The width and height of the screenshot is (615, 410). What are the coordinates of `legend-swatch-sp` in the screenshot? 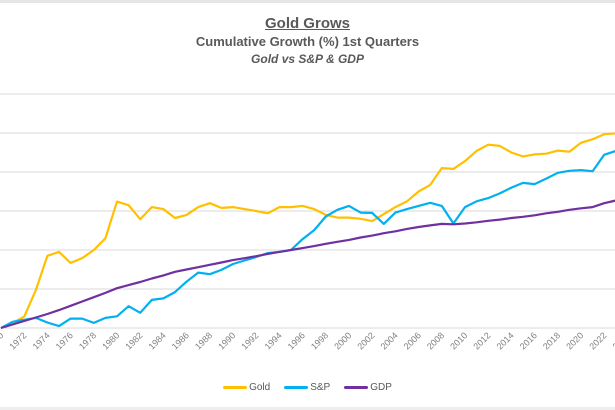 It's located at (296, 387).